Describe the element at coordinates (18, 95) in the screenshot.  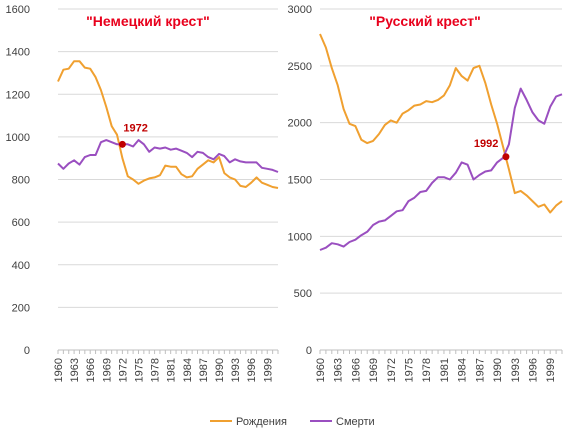
I see `panel-1-y-tick-label: 1200` at that location.